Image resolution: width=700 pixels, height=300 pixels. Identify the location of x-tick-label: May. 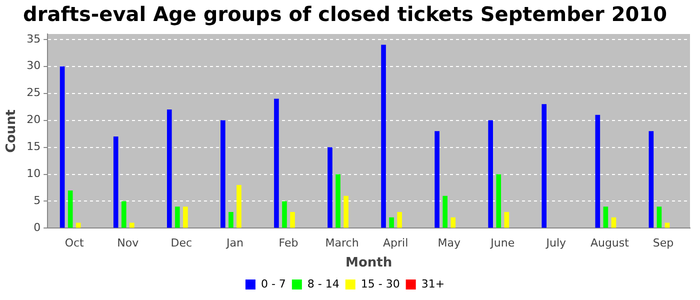
(449, 243).